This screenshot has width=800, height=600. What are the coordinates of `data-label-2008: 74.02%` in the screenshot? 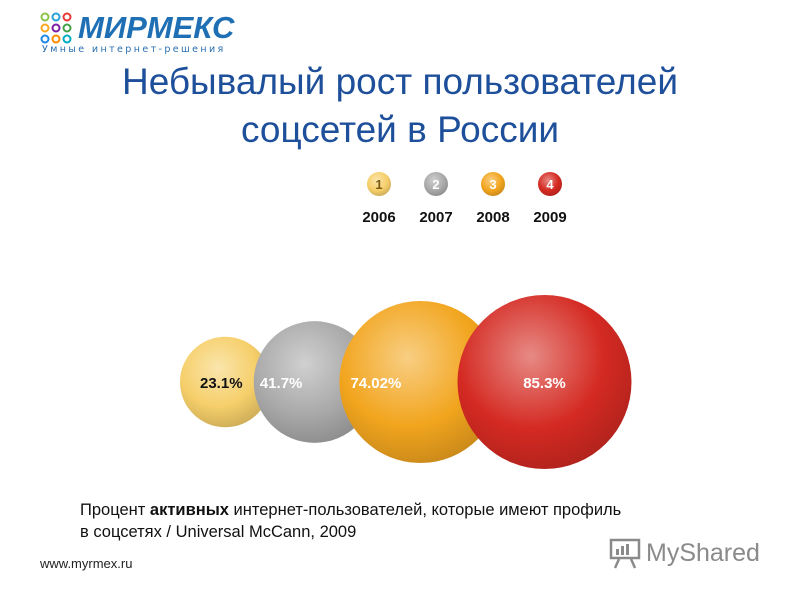 It's located at (375, 383).